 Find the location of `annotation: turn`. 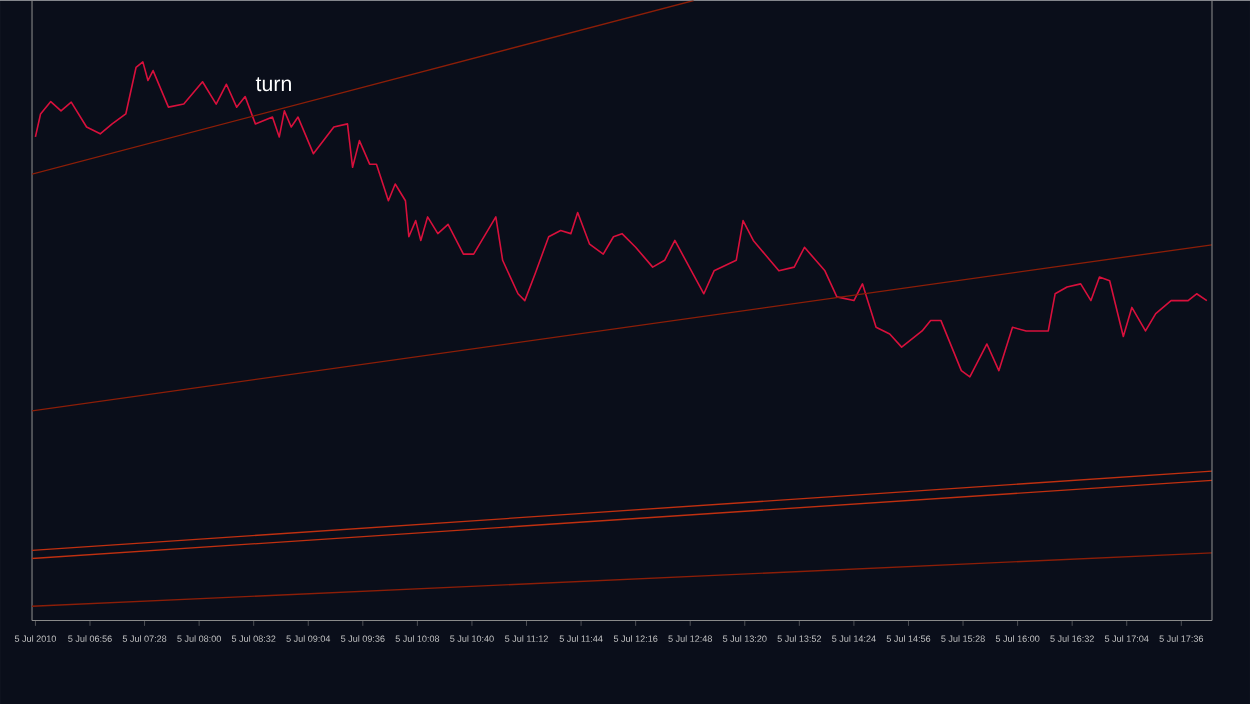

annotation: turn is located at coordinates (273, 83).